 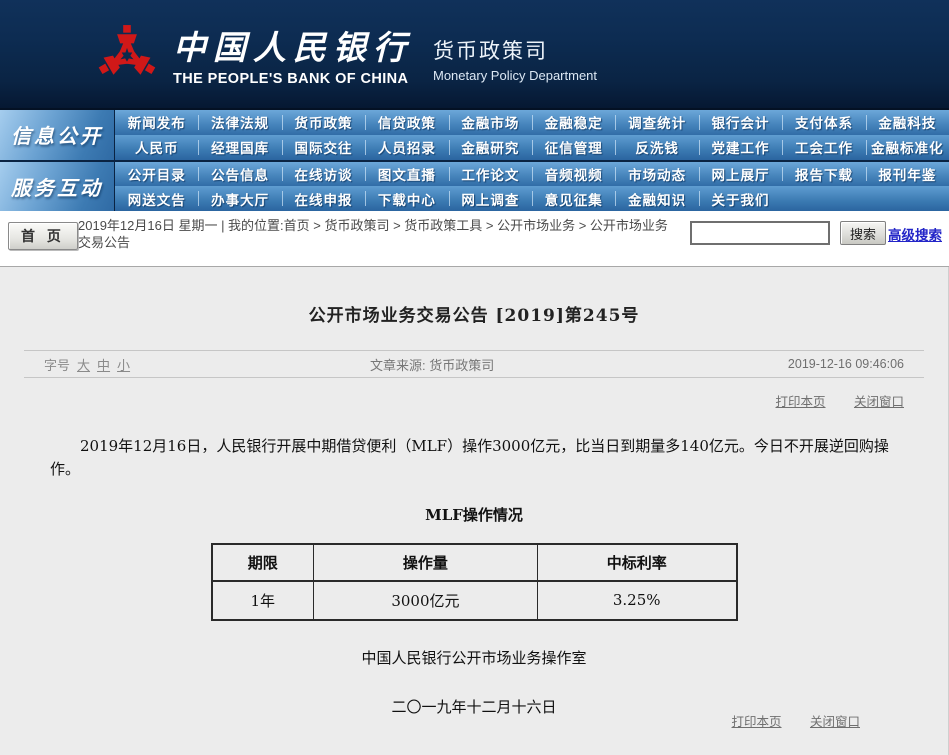 I want to click on department-title-block: 货币政策司 Monetary Policy Department, so click(x=515, y=54).